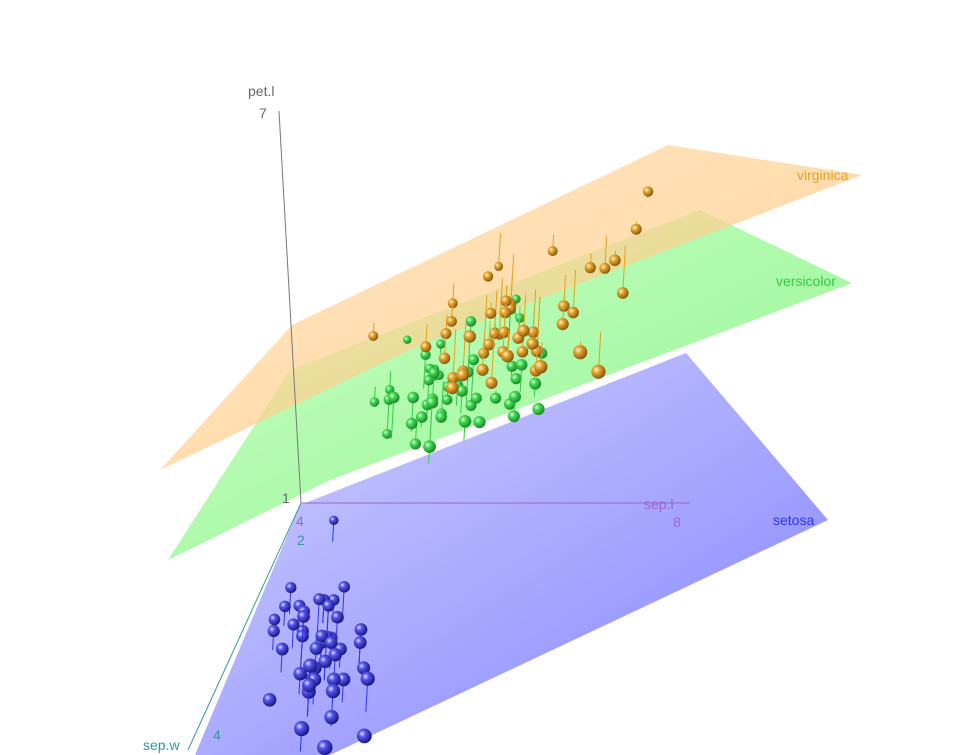 This screenshot has width=960, height=755. I want to click on z-tick-max: 7, so click(263, 113).